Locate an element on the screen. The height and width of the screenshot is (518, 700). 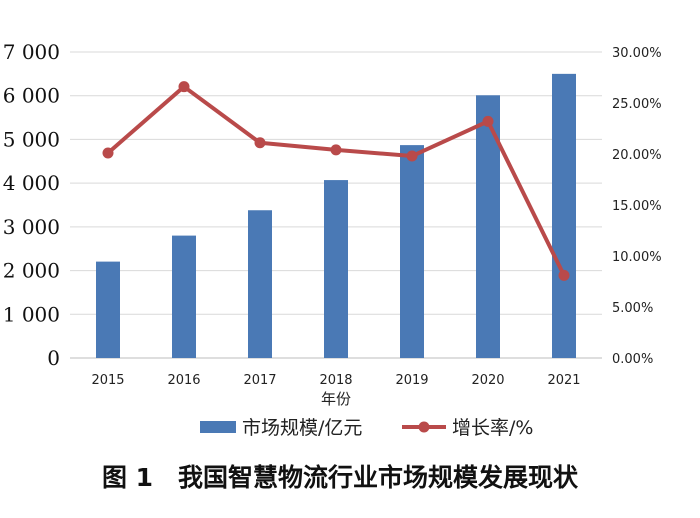
left-axis-ticks: 0 1 000 2 000 3 000 4 000 5 000 6 000 7 000 is located at coordinates (31, 205).